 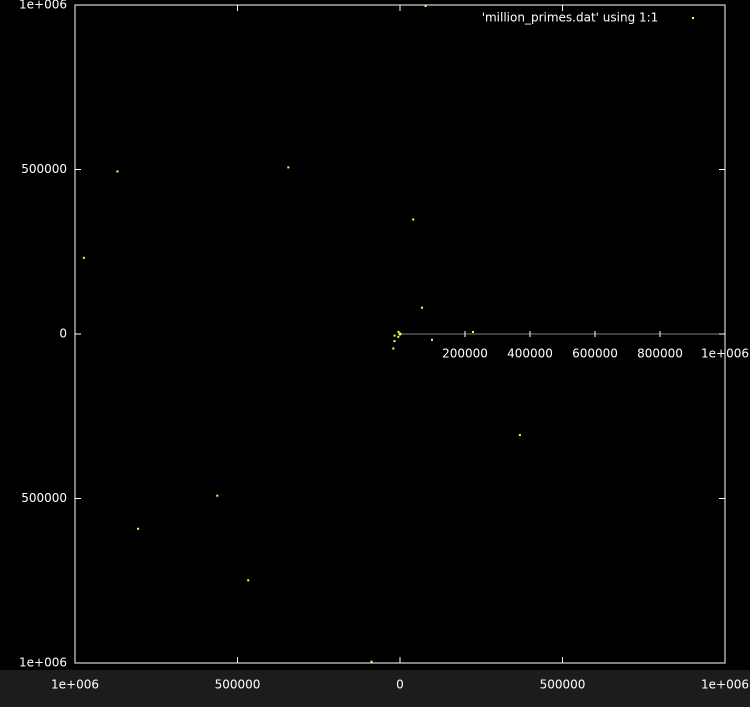 What do you see at coordinates (63, 334) in the screenshot?
I see `y-tick-label: 0` at bounding box center [63, 334].